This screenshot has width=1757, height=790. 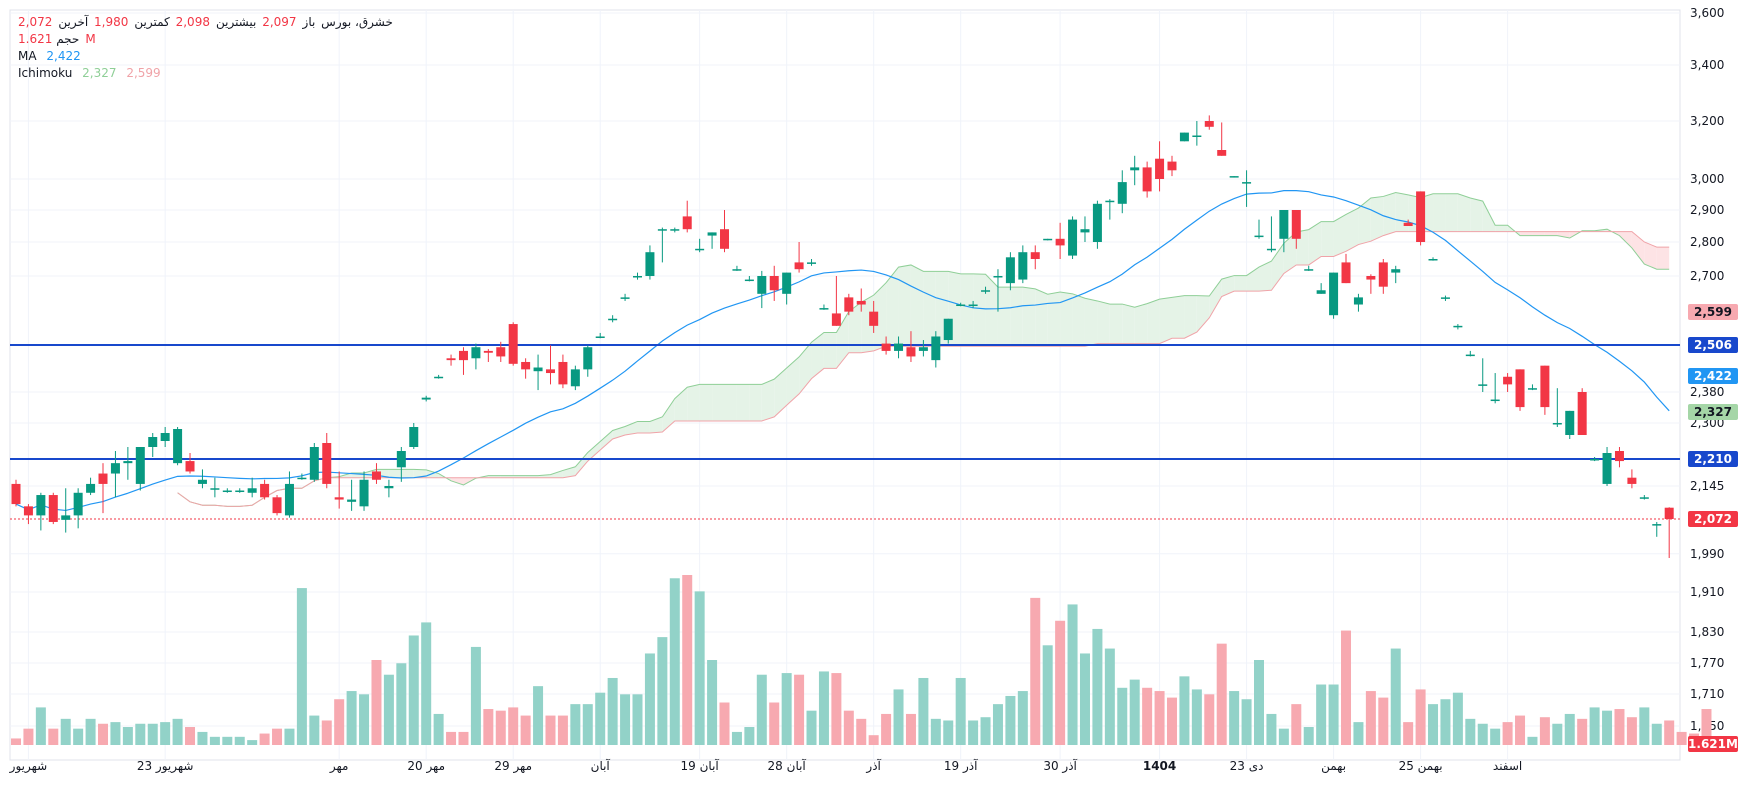 I want to click on legend-volume-value: 1.621M, so click(x=57, y=39).